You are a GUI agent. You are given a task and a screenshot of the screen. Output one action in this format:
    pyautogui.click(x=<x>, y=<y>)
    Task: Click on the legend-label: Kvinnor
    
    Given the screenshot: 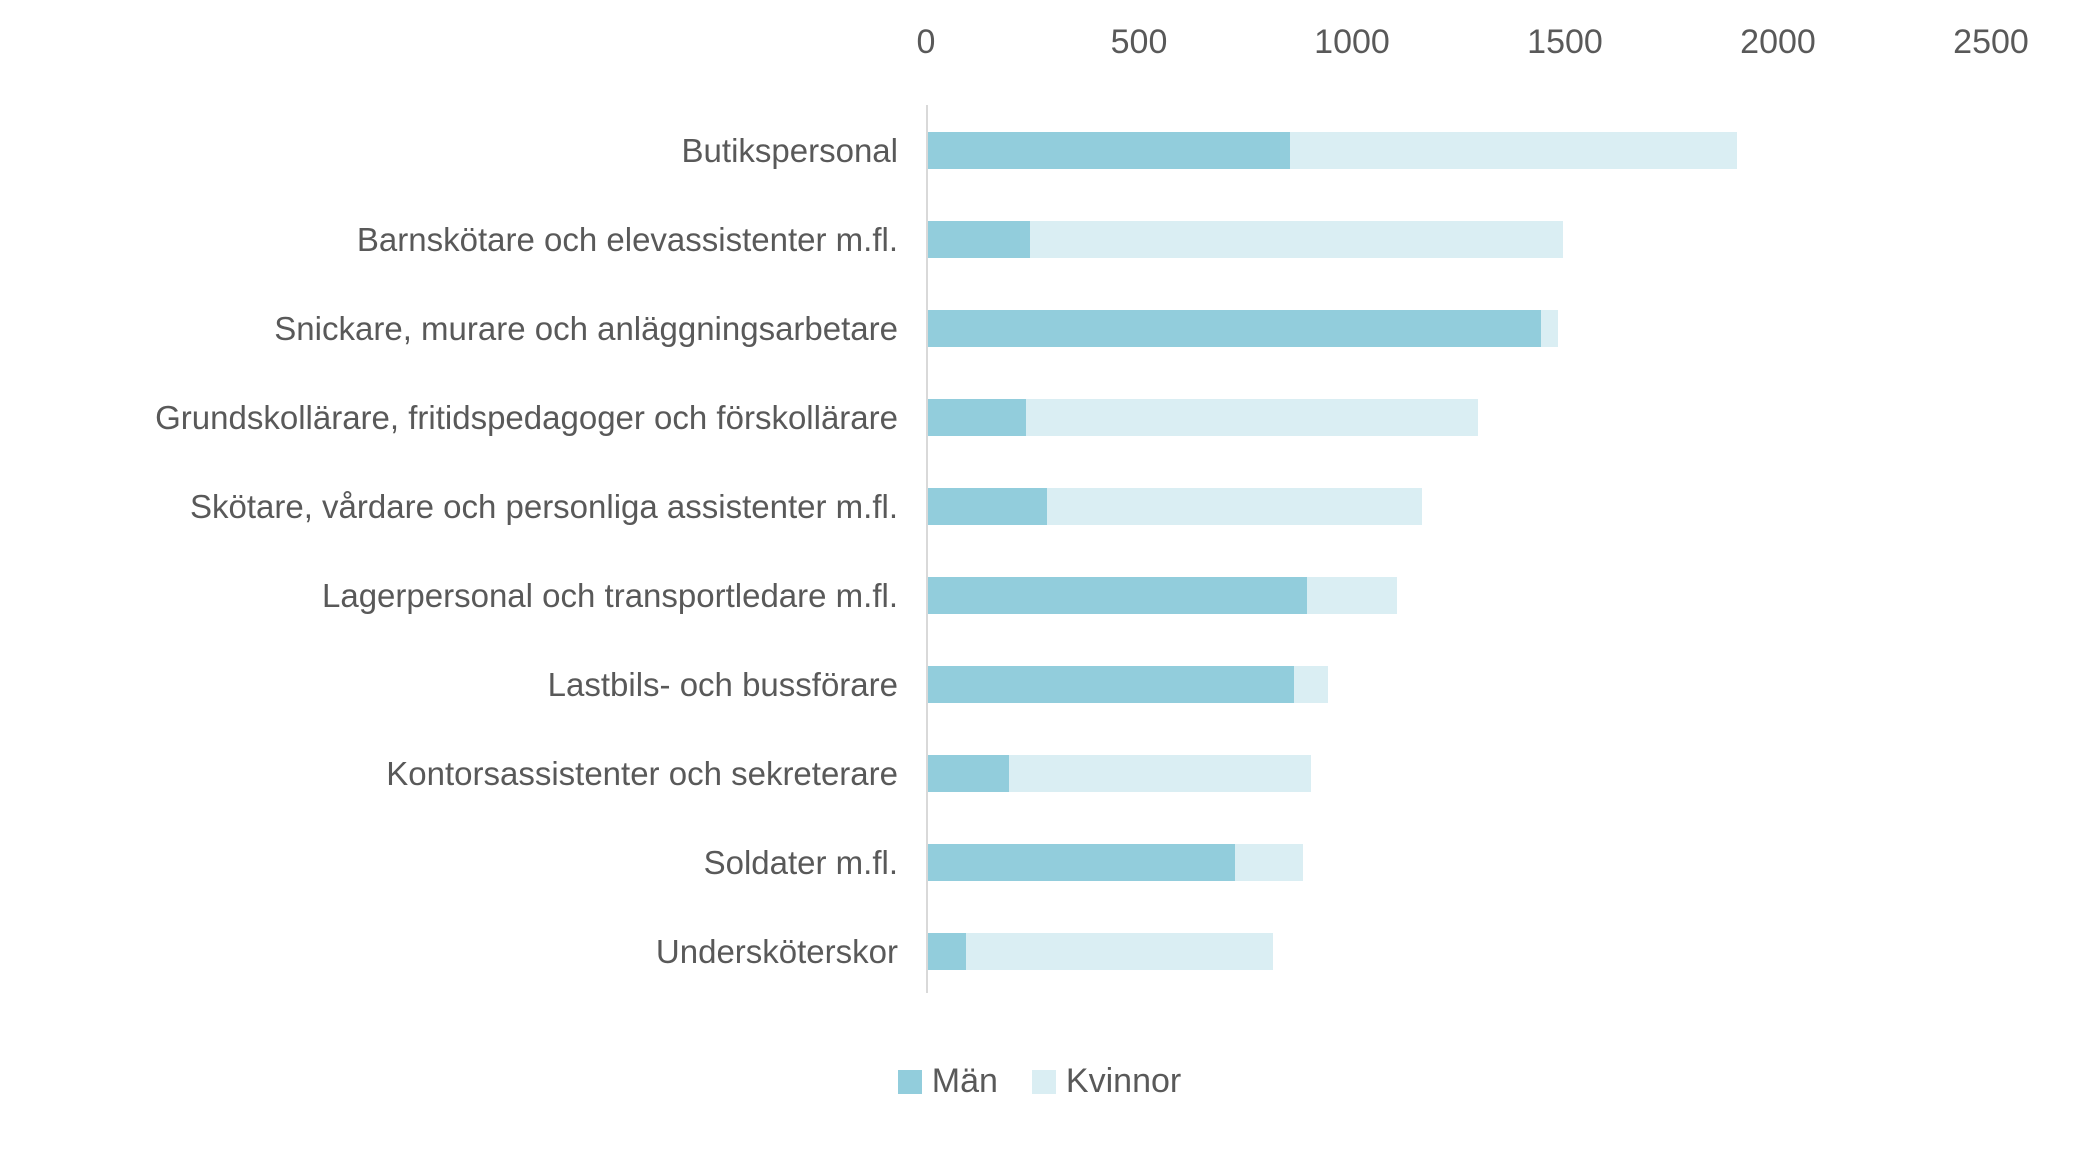 What is the action you would take?
    pyautogui.click(x=1123, y=1081)
    